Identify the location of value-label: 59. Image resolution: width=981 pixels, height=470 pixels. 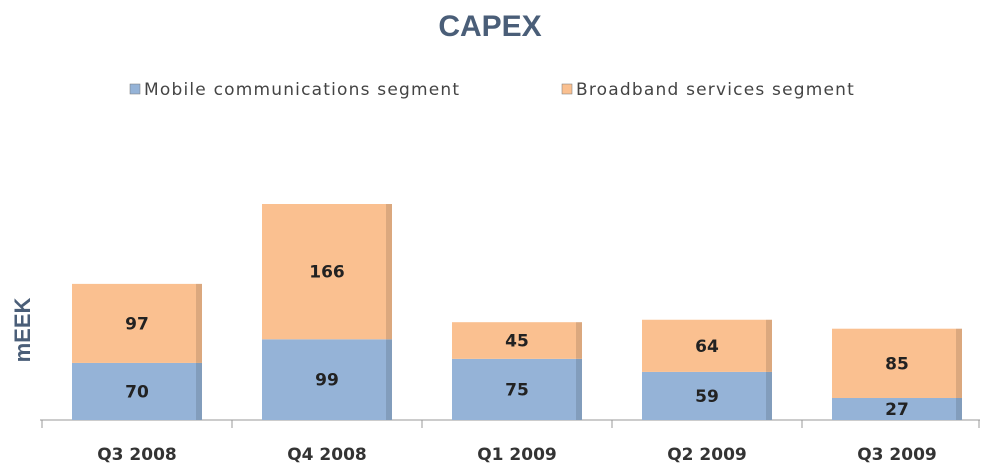
(707, 397).